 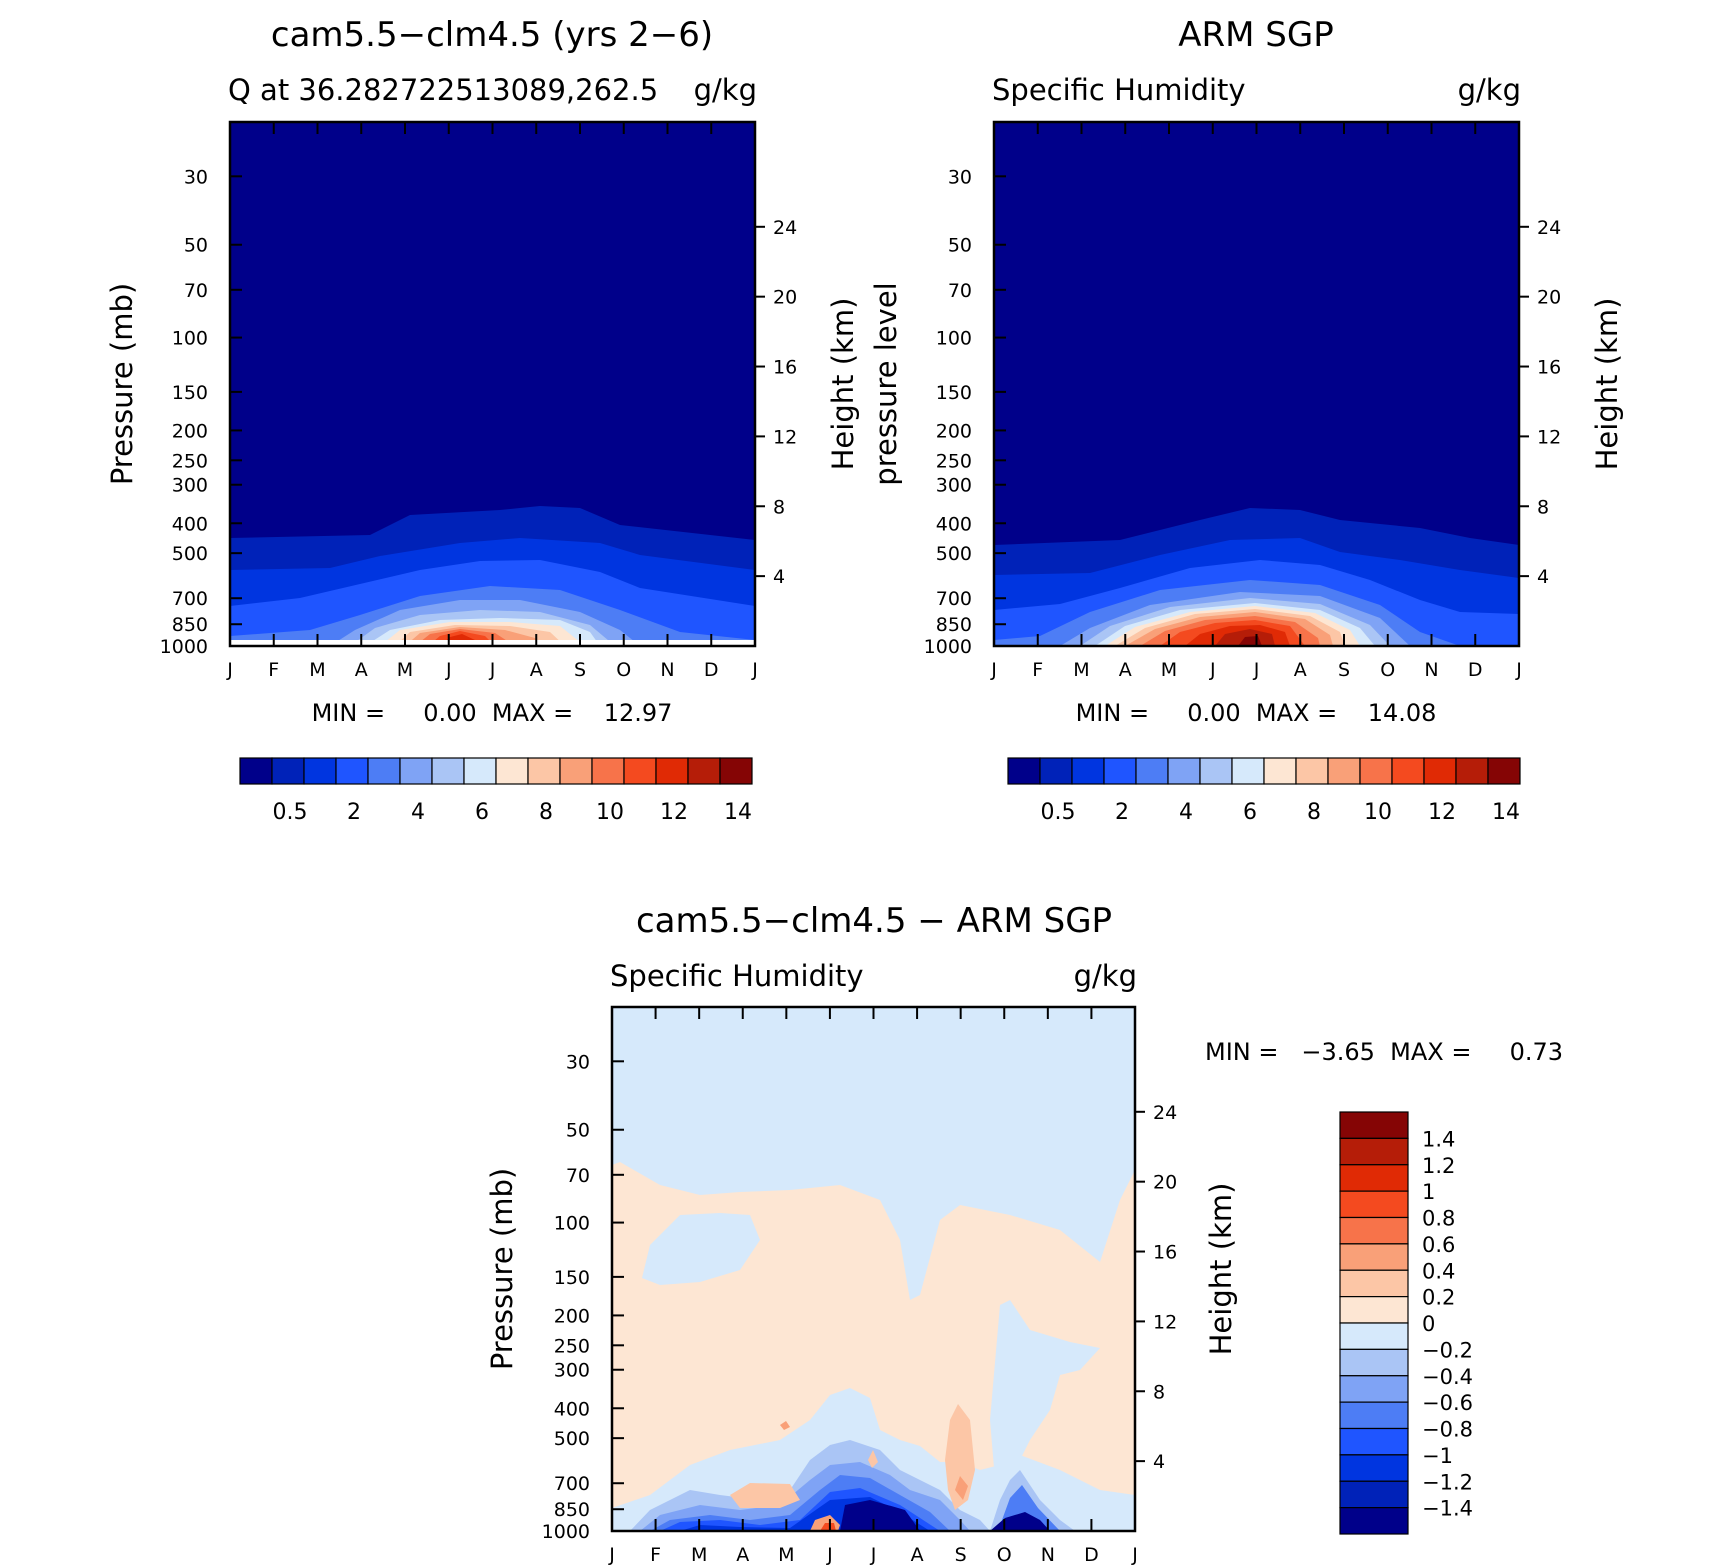 I want to click on plot-obs, so click(x=1256, y=384).